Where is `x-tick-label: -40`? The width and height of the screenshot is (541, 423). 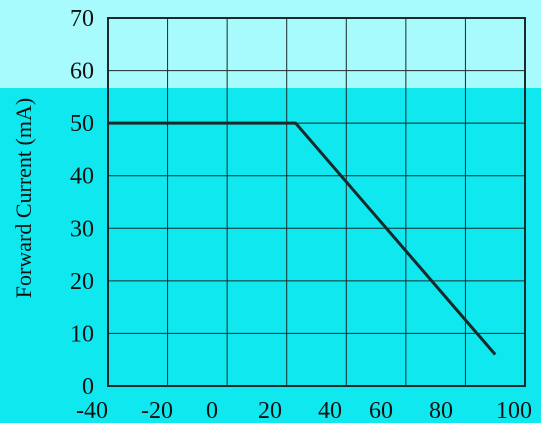 x-tick-label: -40 is located at coordinates (92, 410).